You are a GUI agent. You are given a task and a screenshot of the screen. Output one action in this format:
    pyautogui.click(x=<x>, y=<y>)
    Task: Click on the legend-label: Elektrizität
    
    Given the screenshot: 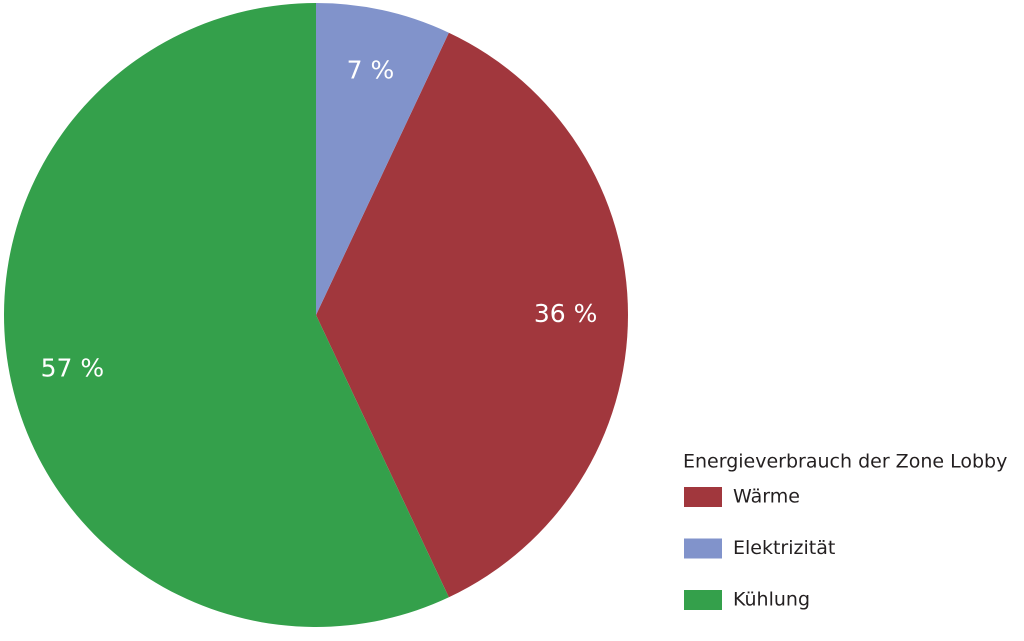 What is the action you would take?
    pyautogui.click(x=784, y=548)
    